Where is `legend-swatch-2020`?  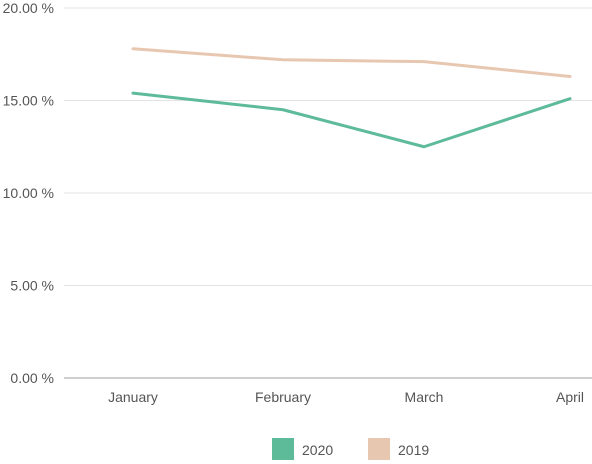
legend-swatch-2020 is located at coordinates (283, 449).